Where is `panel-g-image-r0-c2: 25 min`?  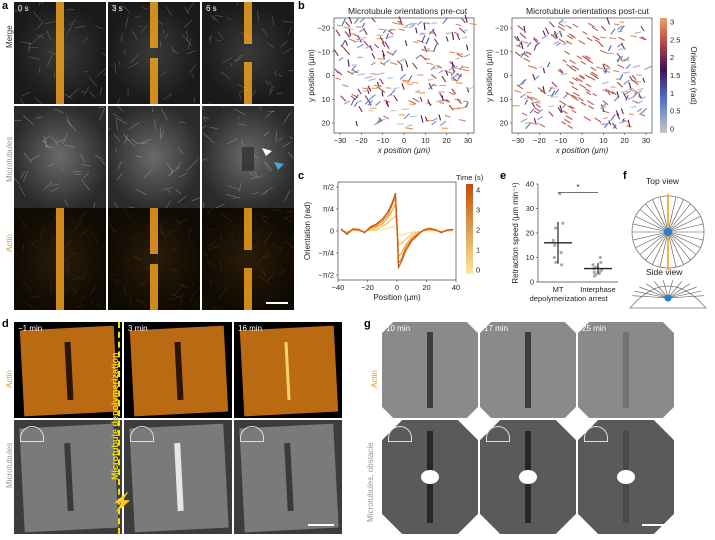
panel-g-image-r0-c2: 25 min is located at coordinates (626, 370).